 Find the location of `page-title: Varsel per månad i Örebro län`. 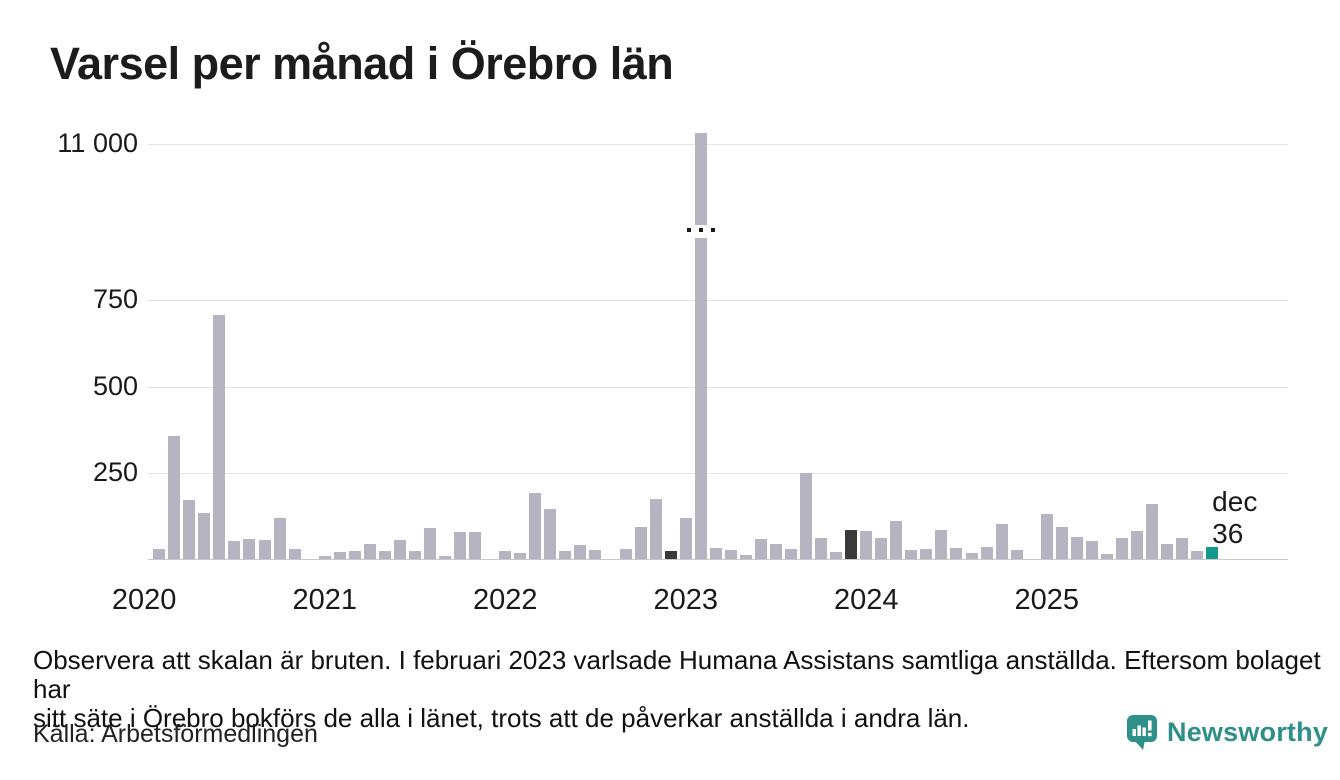

page-title: Varsel per månad i Örebro län is located at coordinates (362, 63).